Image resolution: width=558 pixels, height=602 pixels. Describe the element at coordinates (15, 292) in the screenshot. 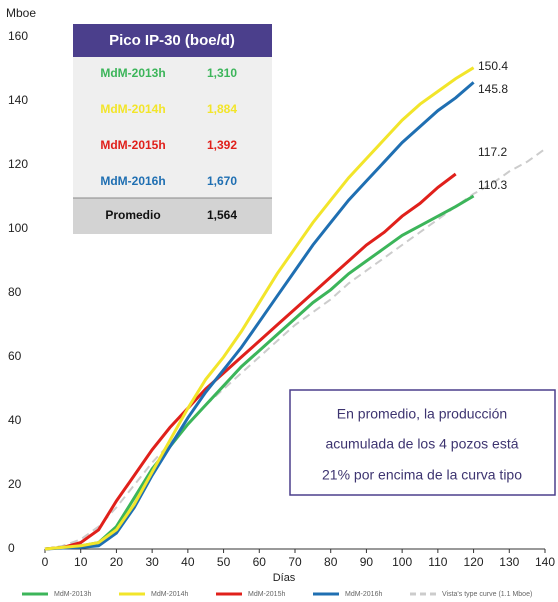

I see `y-tick-label: 80` at that location.